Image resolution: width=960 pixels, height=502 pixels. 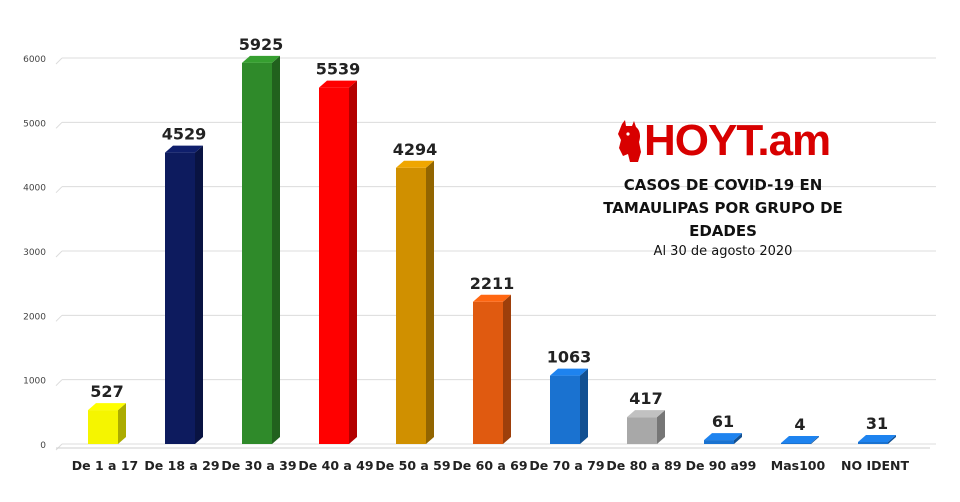 I want to click on data-label: 1063, so click(x=569, y=357).